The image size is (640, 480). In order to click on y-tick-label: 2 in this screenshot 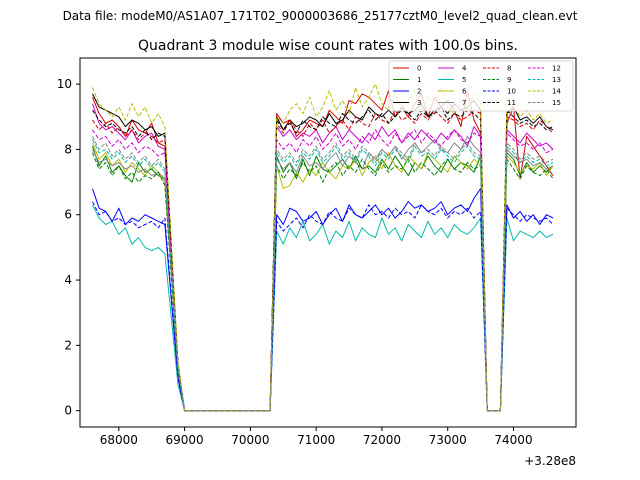, I will do `click(68, 345)`.